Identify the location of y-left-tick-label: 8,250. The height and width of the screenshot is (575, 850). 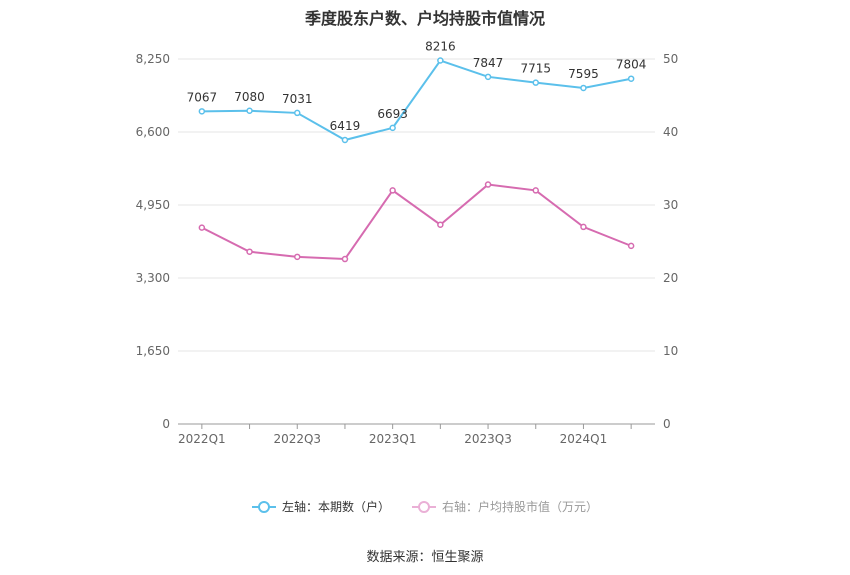
(153, 59).